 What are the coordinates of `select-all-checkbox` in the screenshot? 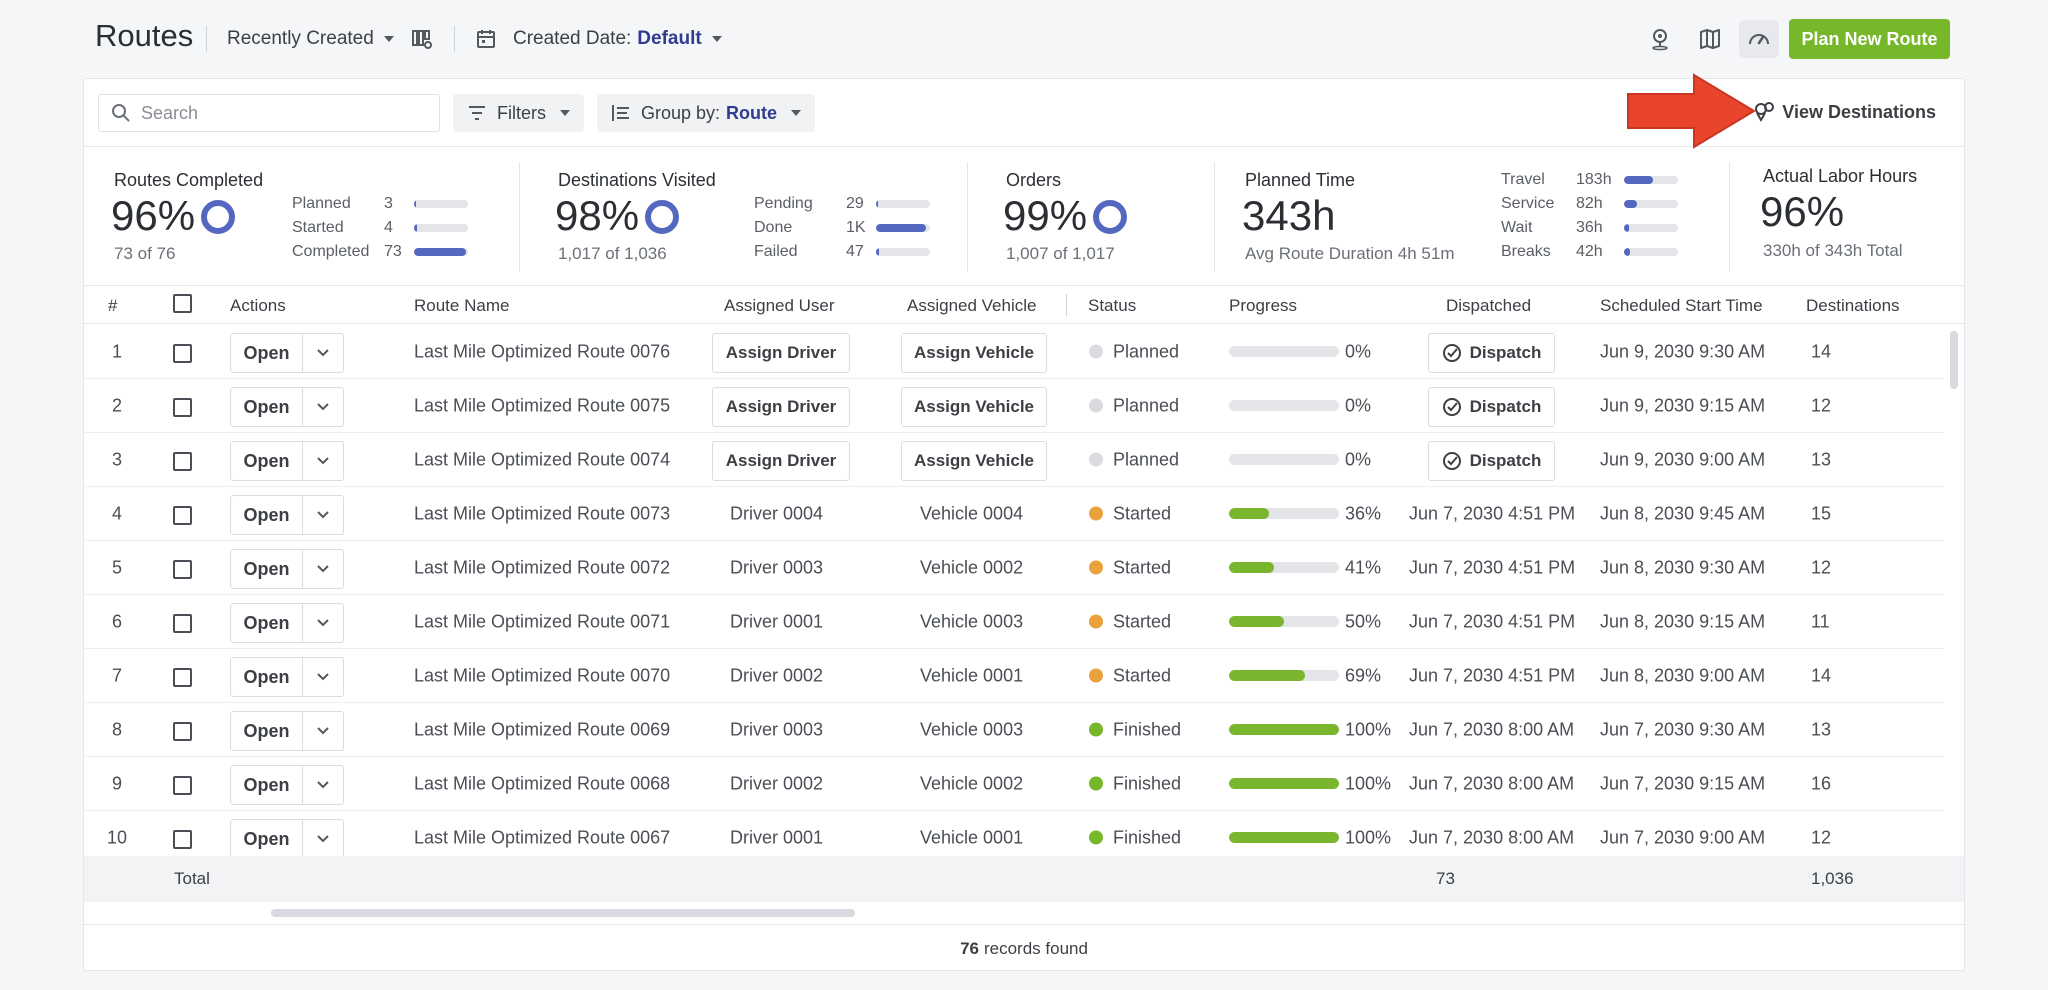 It's located at (182, 306).